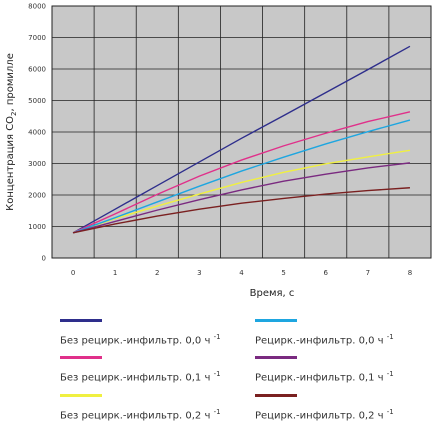  I want to click on x-tick-label: 4, so click(241, 273).